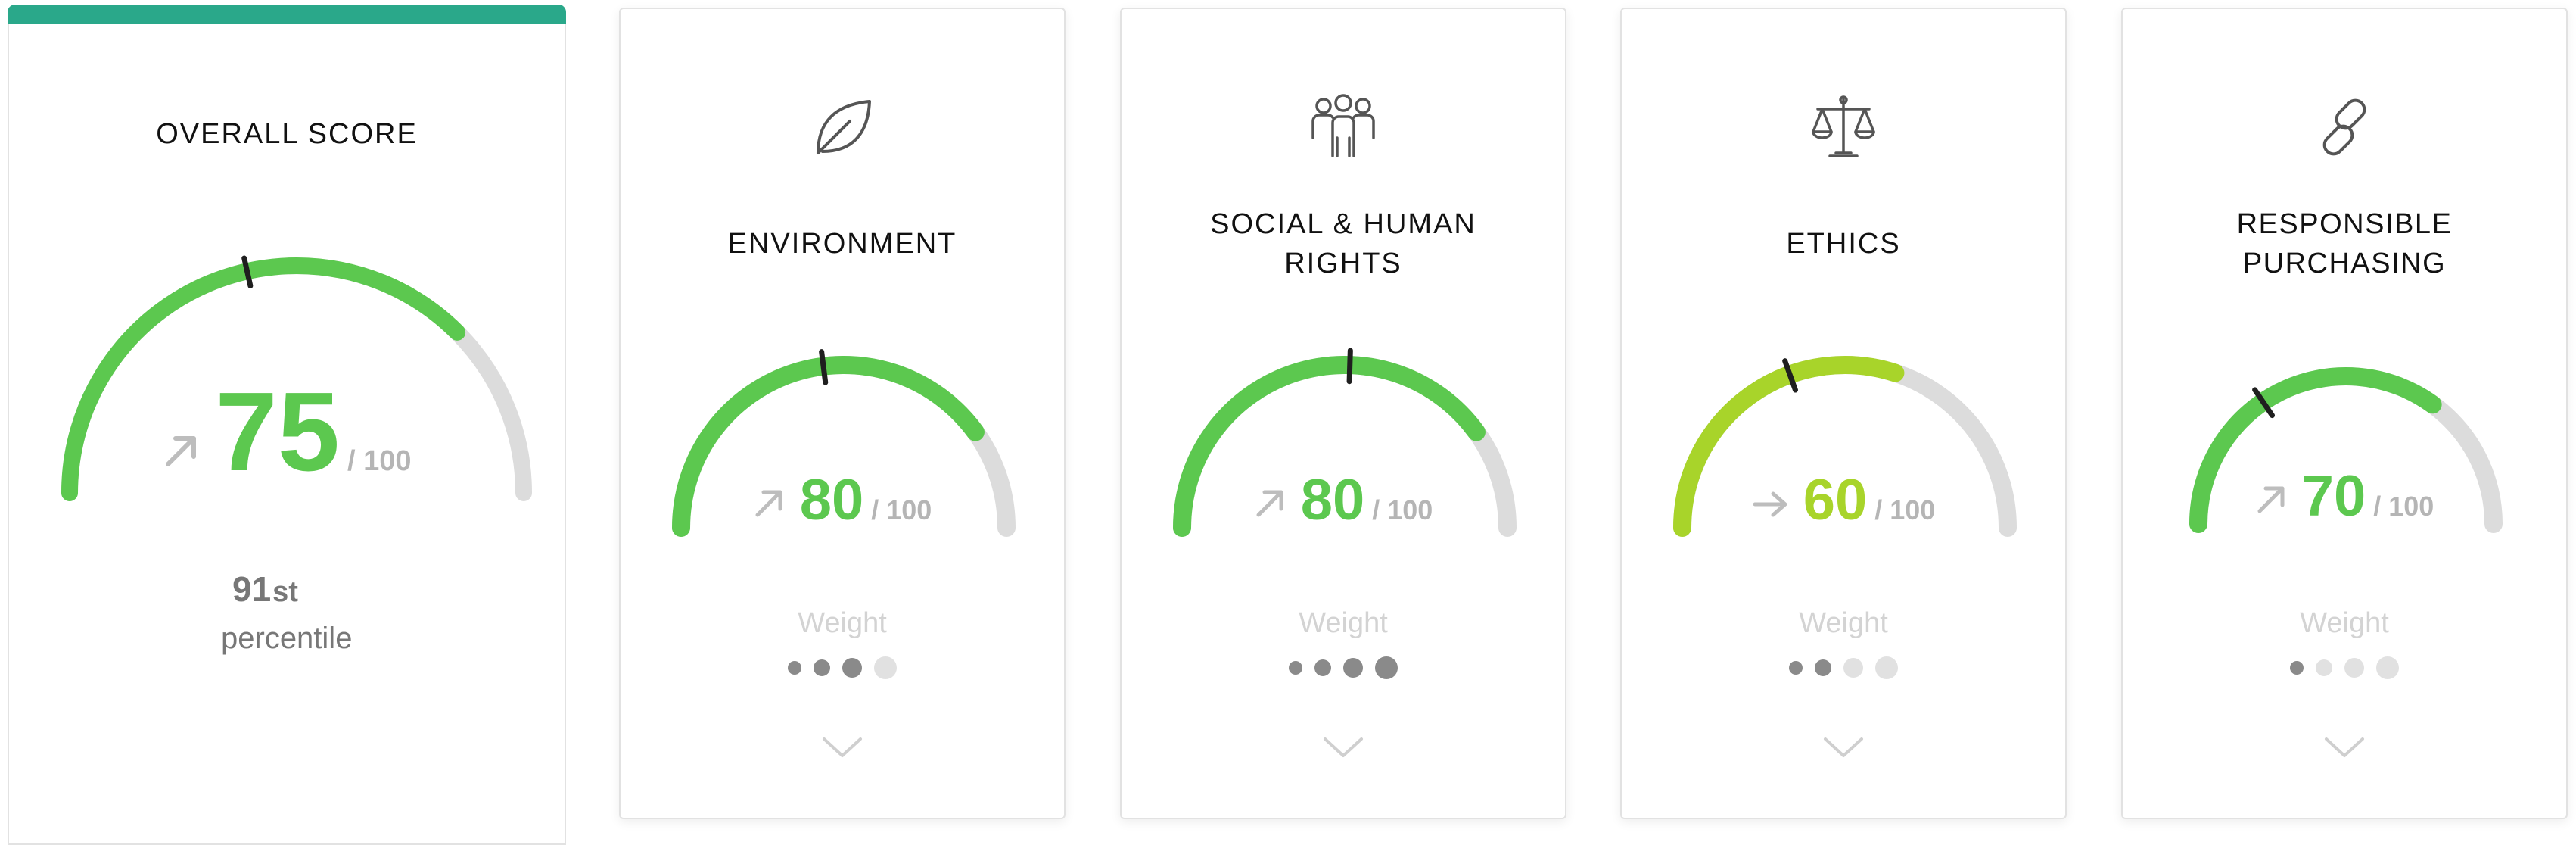  I want to click on arrow-right-icon, so click(1771, 506).